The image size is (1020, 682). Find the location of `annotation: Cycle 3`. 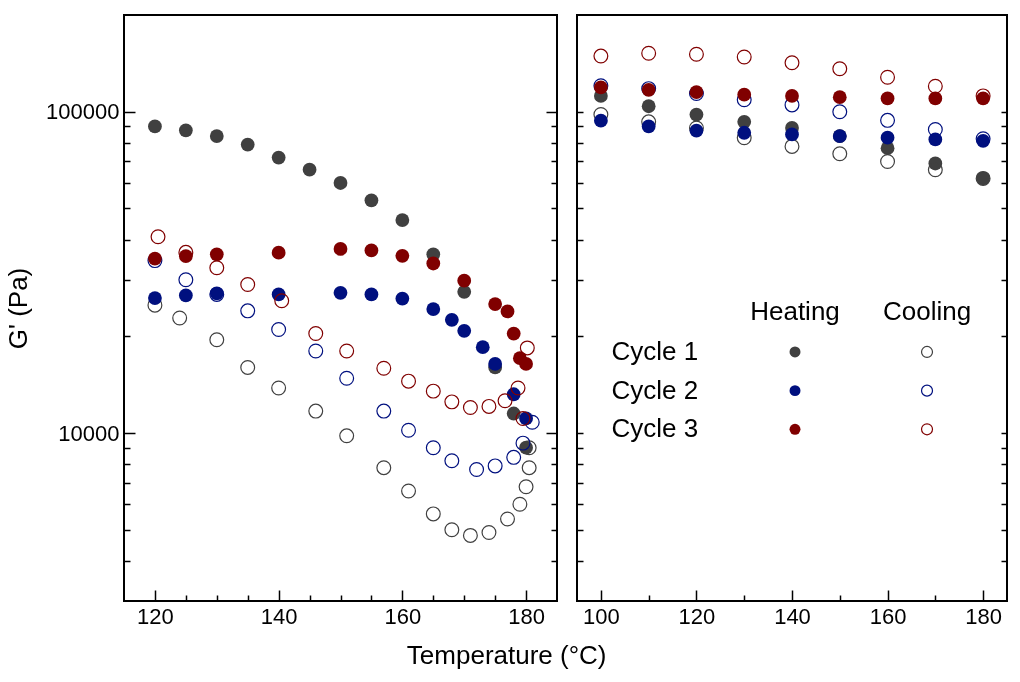

annotation: Cycle 3 is located at coordinates (655, 428).